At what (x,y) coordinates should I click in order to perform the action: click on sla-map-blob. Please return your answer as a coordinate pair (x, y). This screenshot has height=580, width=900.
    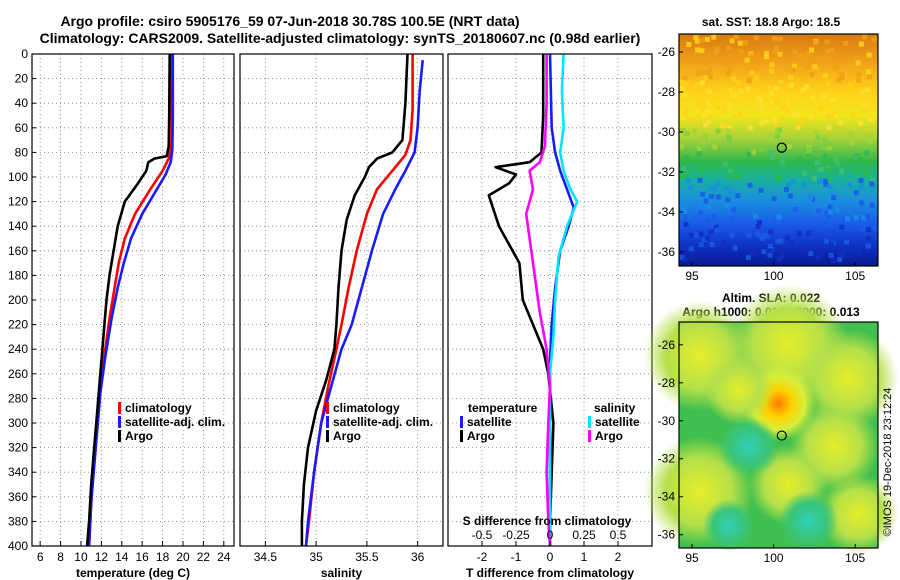
    Looking at the image, I should click on (728, 525).